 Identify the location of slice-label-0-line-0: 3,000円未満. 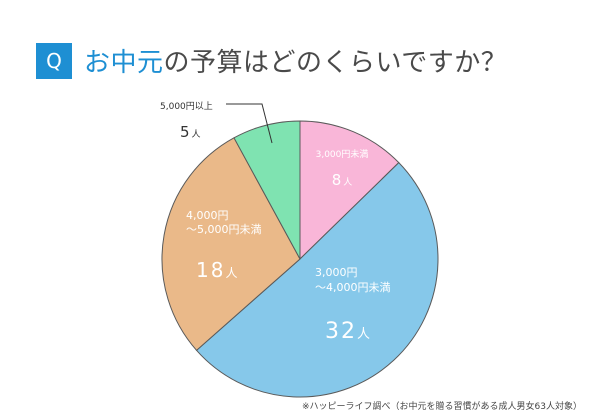
(342, 154).